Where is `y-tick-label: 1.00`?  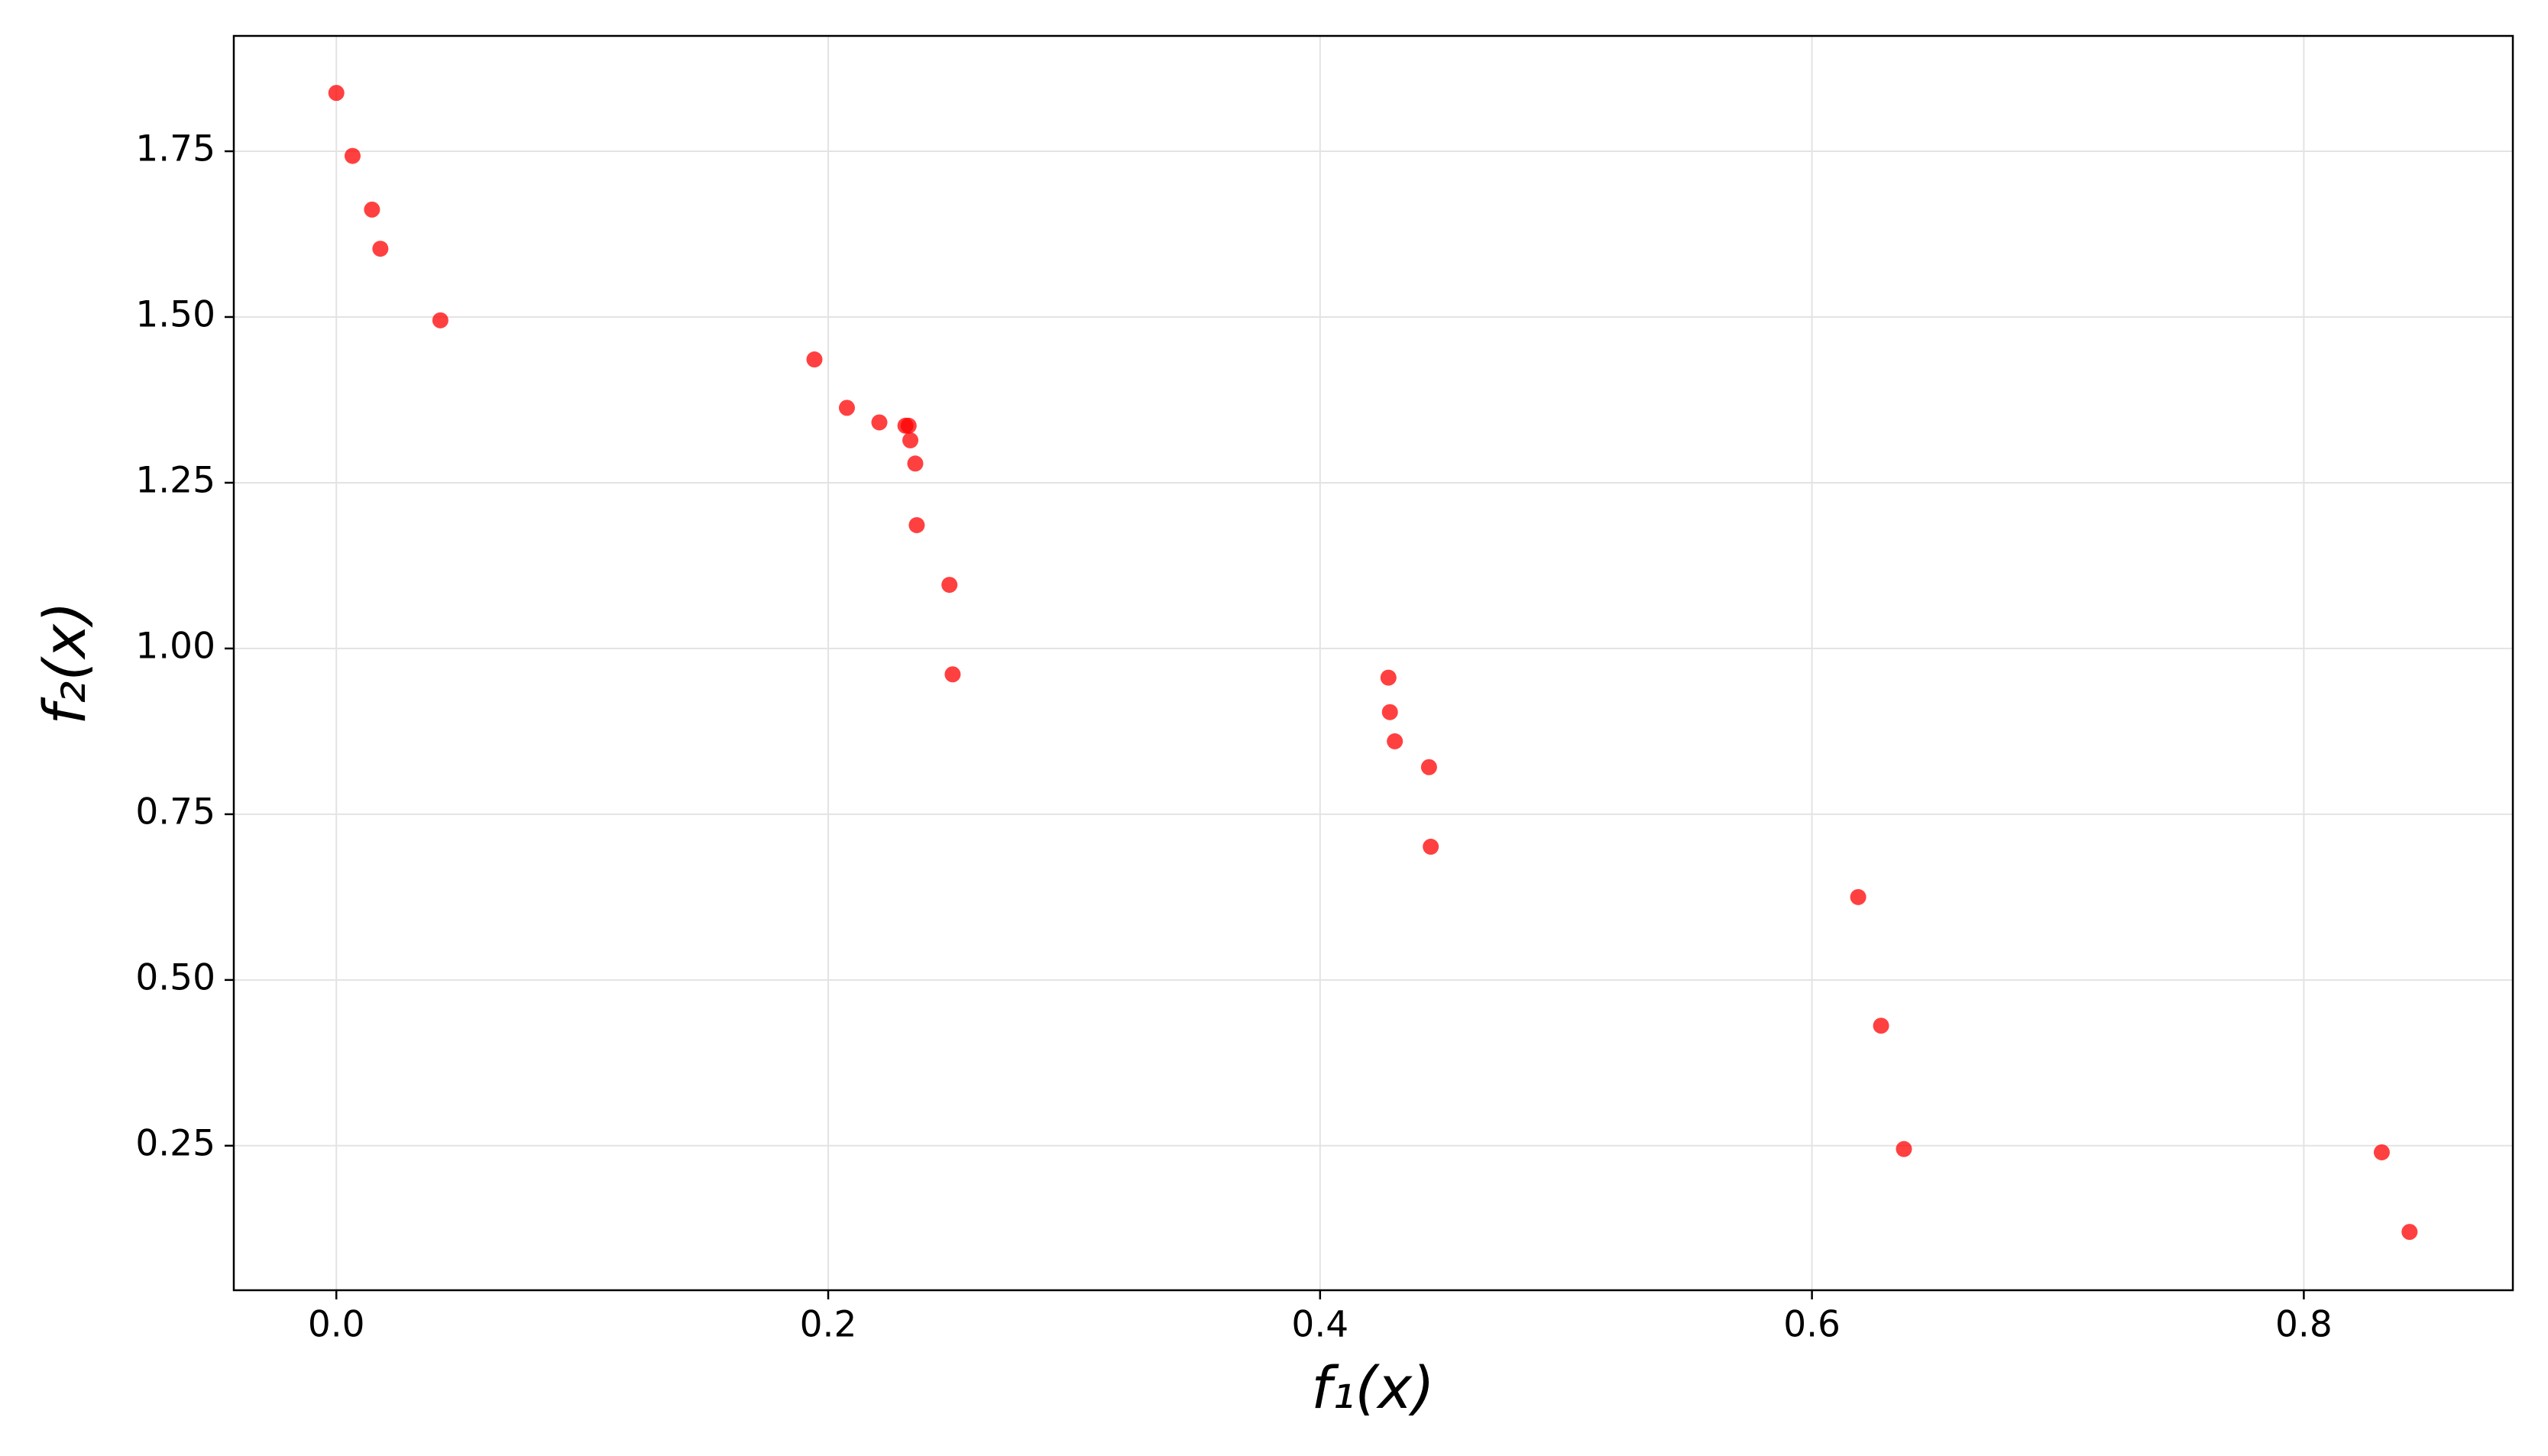
y-tick-label: 1.00 is located at coordinates (175, 646).